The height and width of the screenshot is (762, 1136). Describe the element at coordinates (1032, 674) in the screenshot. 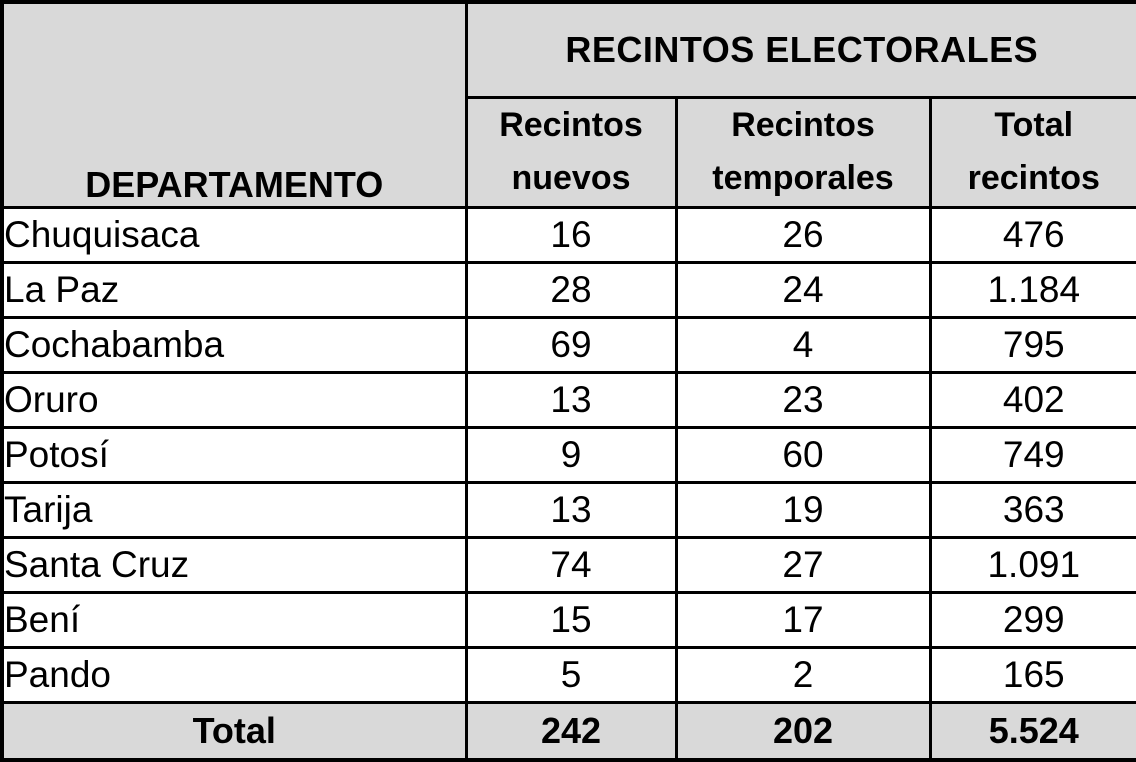

I see `total-recintos-value: 165` at that location.